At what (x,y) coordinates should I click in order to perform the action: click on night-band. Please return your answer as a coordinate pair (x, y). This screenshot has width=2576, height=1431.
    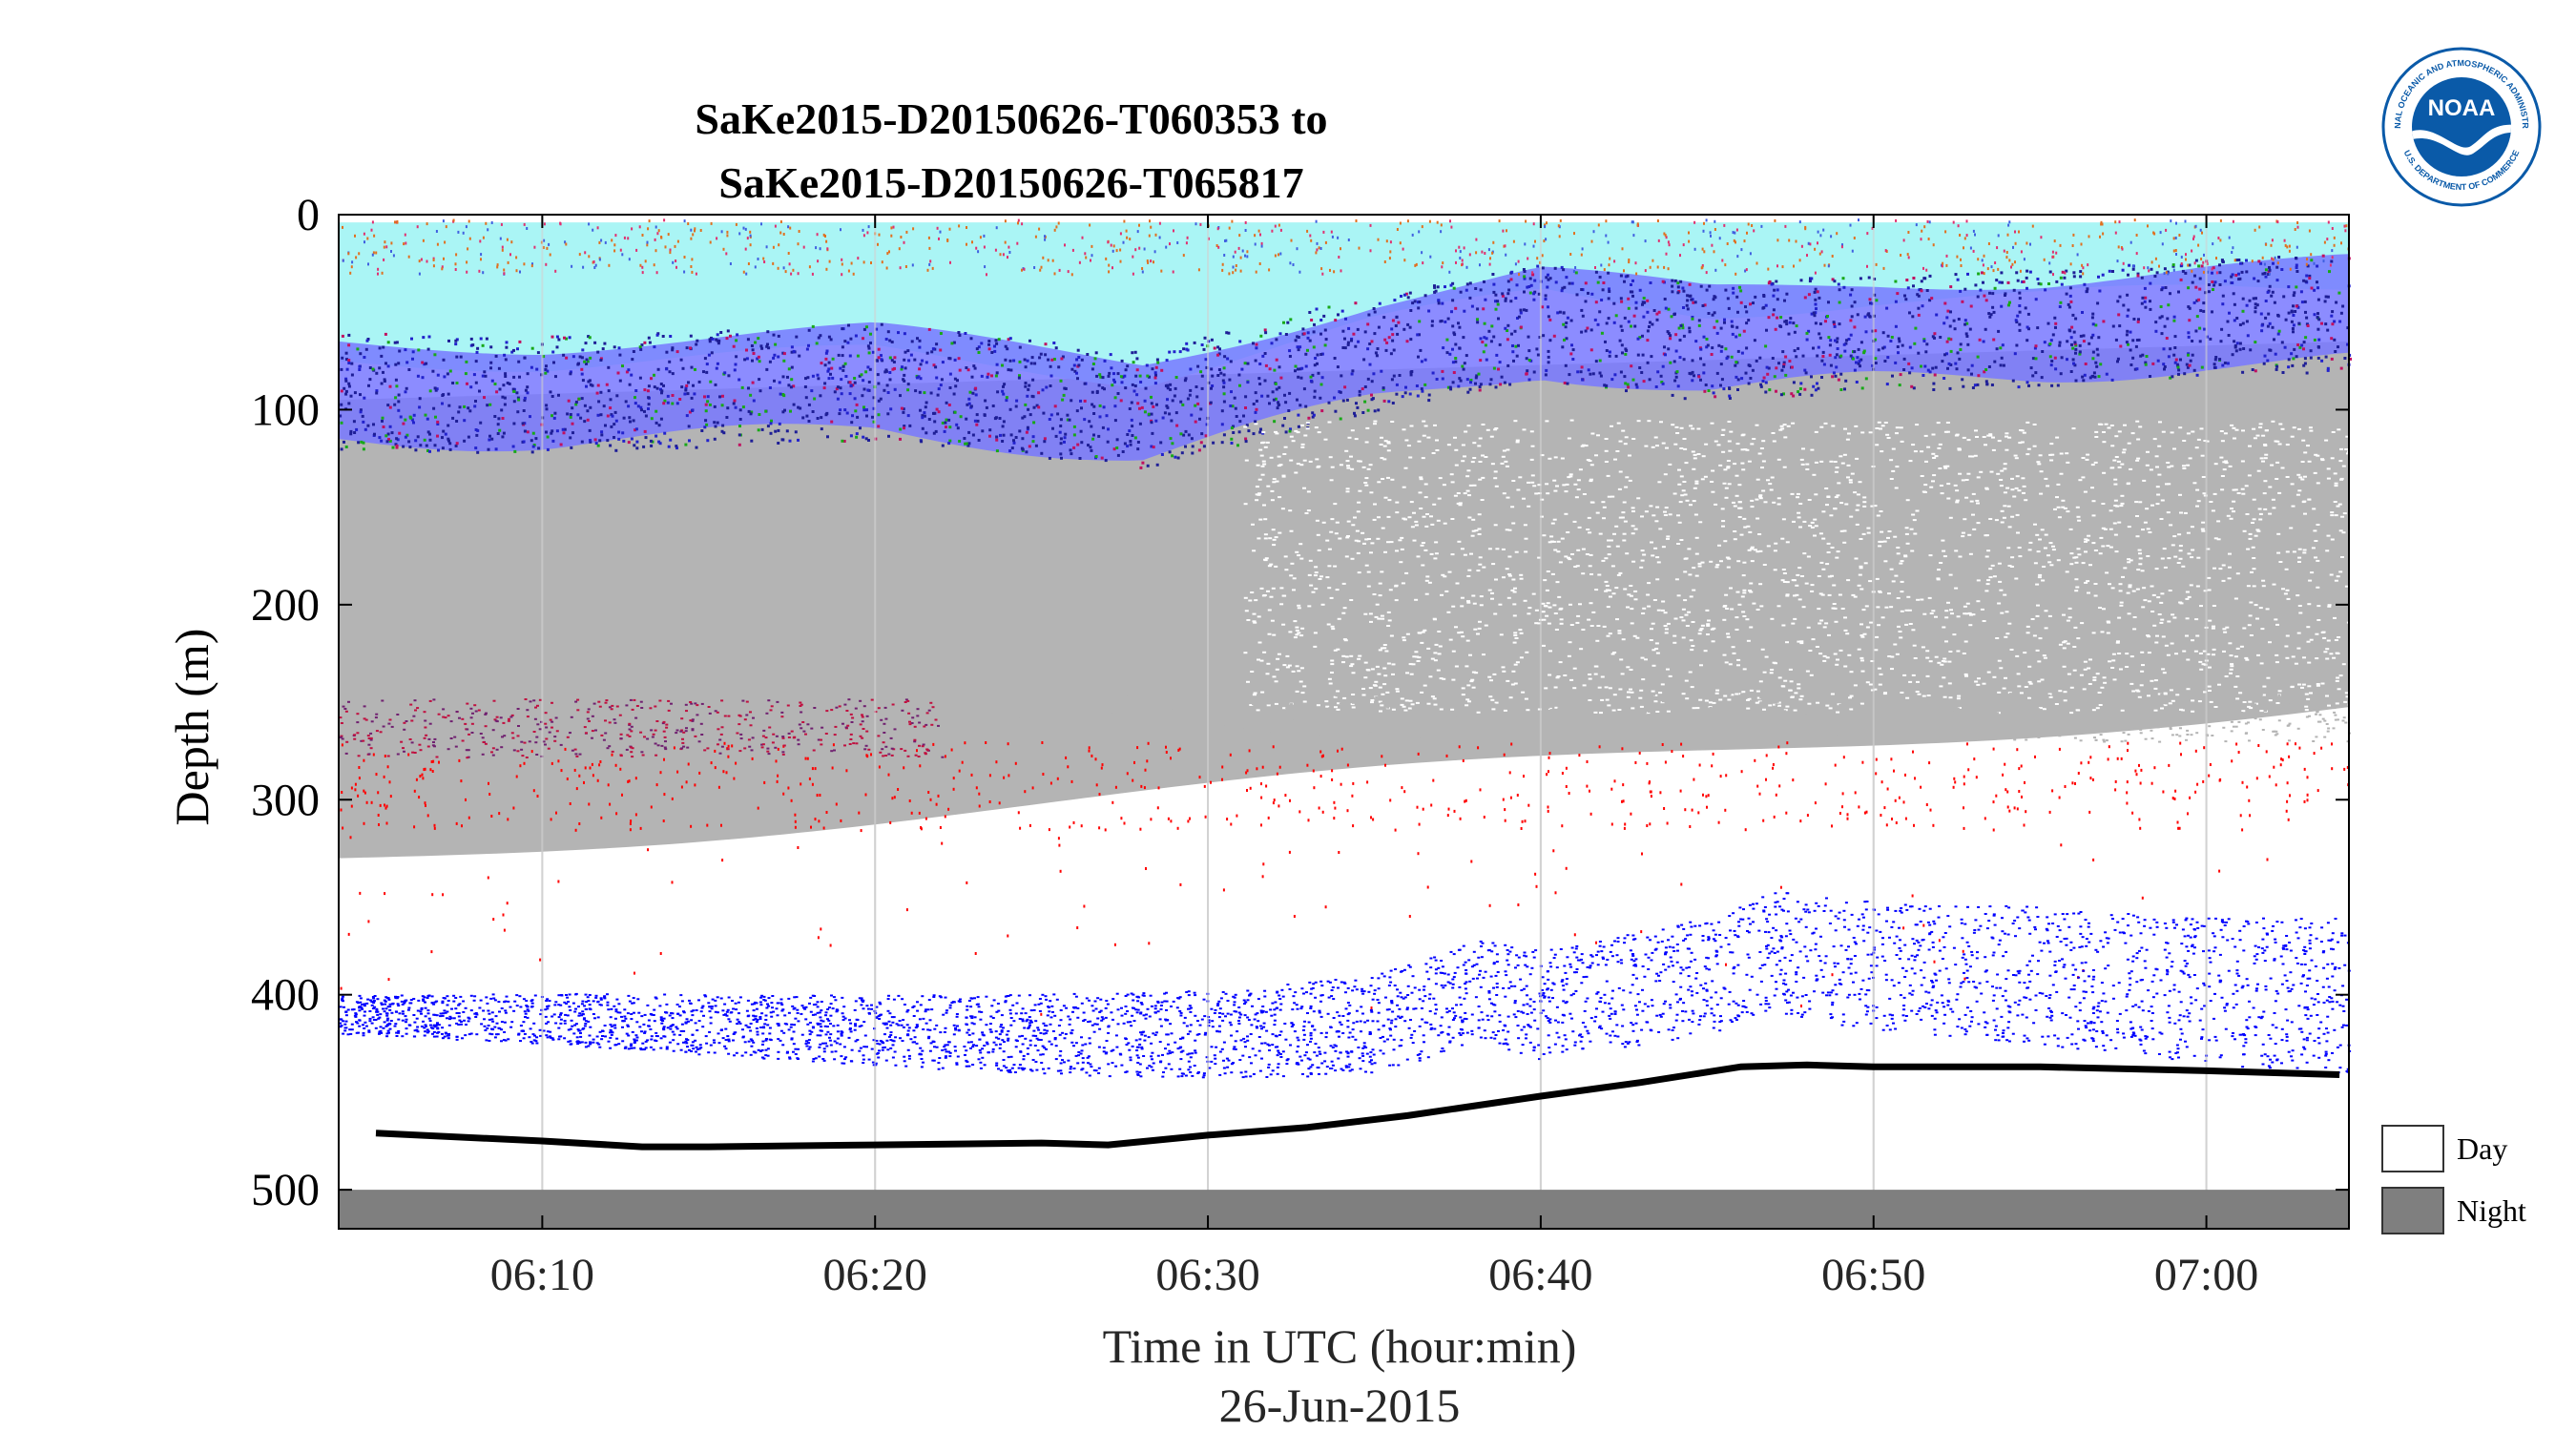
    Looking at the image, I should click on (1344, 1209).